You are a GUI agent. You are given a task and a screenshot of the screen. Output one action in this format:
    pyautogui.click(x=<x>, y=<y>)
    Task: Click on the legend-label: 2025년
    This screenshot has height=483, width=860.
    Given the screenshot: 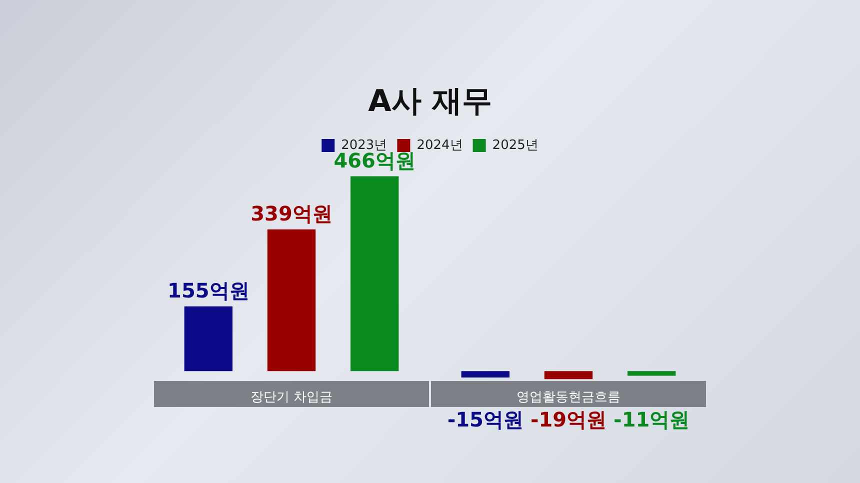 What is the action you would take?
    pyautogui.click(x=515, y=145)
    